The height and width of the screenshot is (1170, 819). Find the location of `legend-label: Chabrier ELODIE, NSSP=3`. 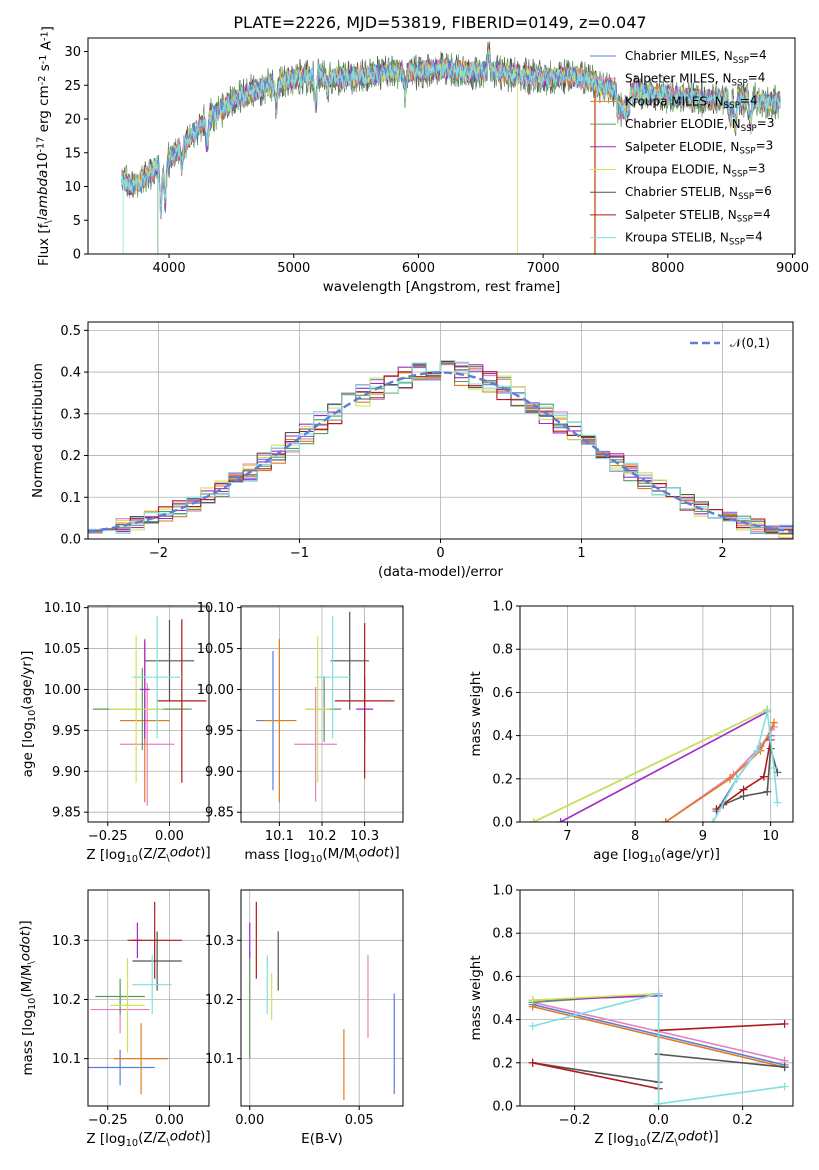

legend-label: Chabrier ELODIE, NSSP=3 is located at coordinates (699, 125).